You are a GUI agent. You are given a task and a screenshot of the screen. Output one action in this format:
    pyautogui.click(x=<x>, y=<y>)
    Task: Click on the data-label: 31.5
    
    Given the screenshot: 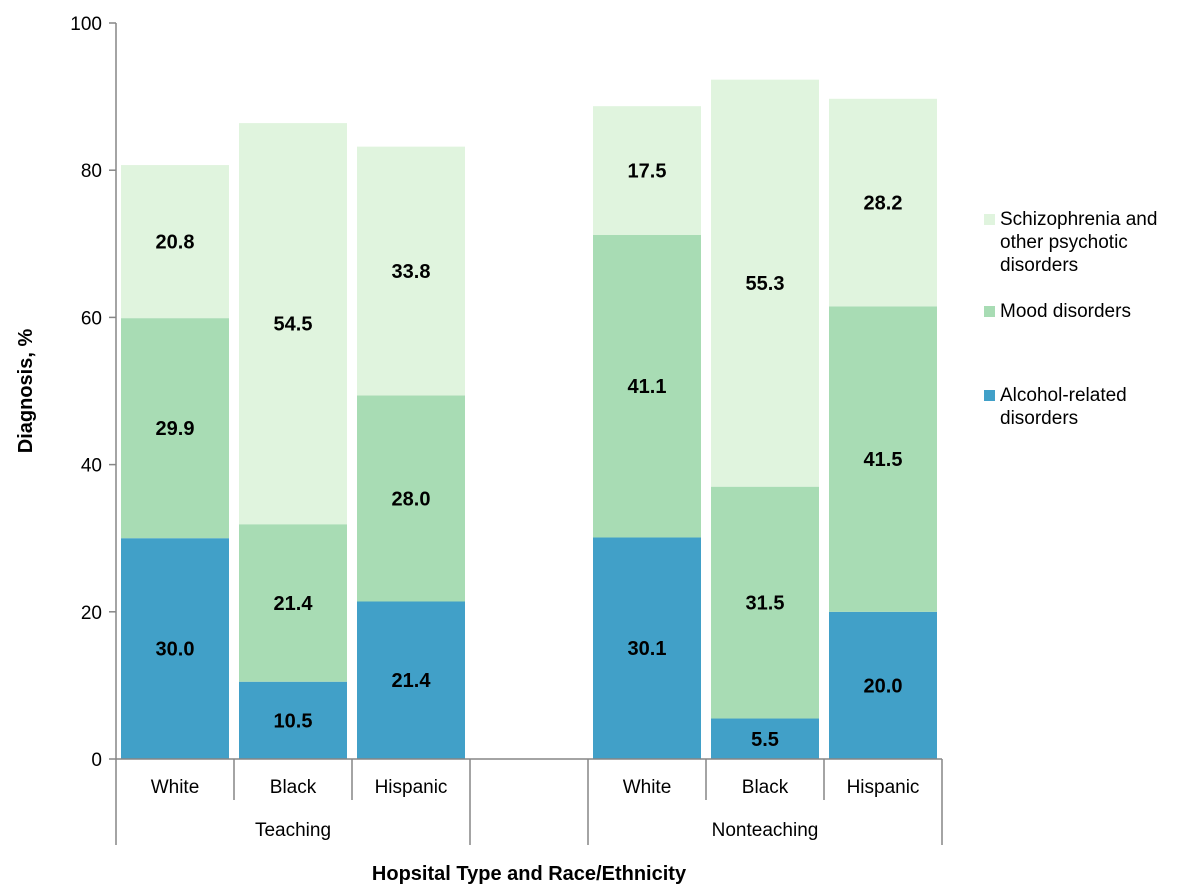 What is the action you would take?
    pyautogui.click(x=765, y=604)
    